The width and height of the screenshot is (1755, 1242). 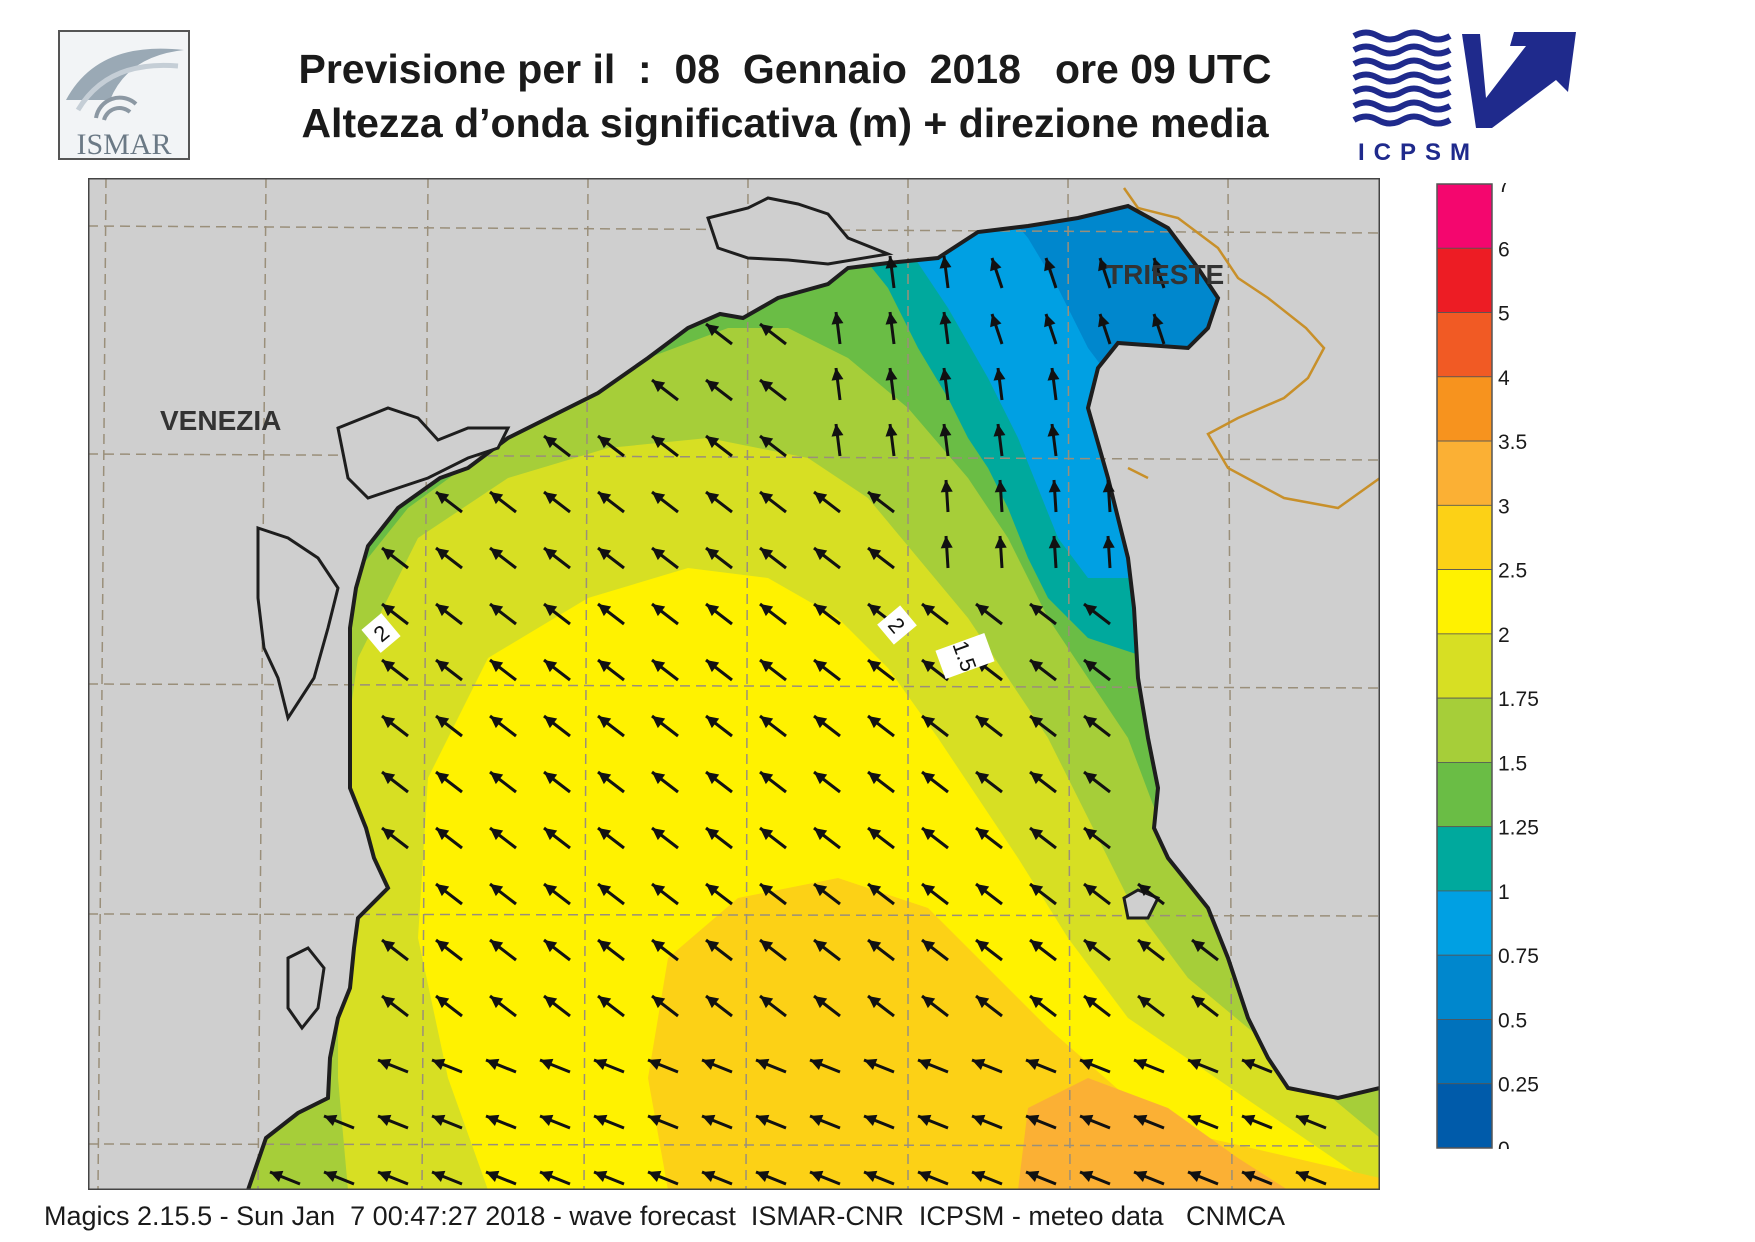 I want to click on icpsm-logo-text: ICPSM, so click(x=1418, y=152).